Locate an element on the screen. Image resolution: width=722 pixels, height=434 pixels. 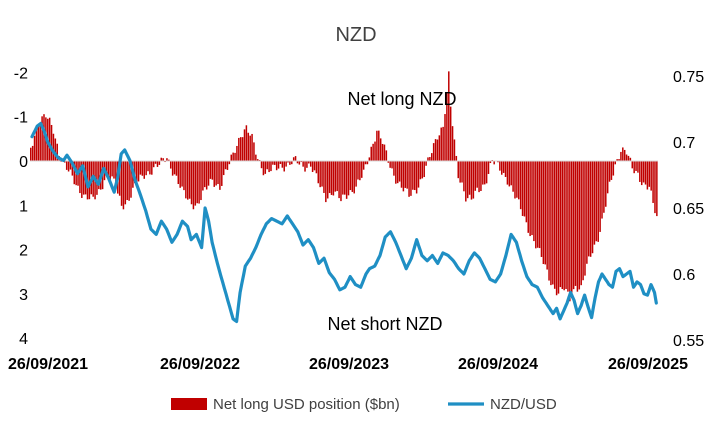
left-tick-label: 0 is located at coordinates (23, 162).